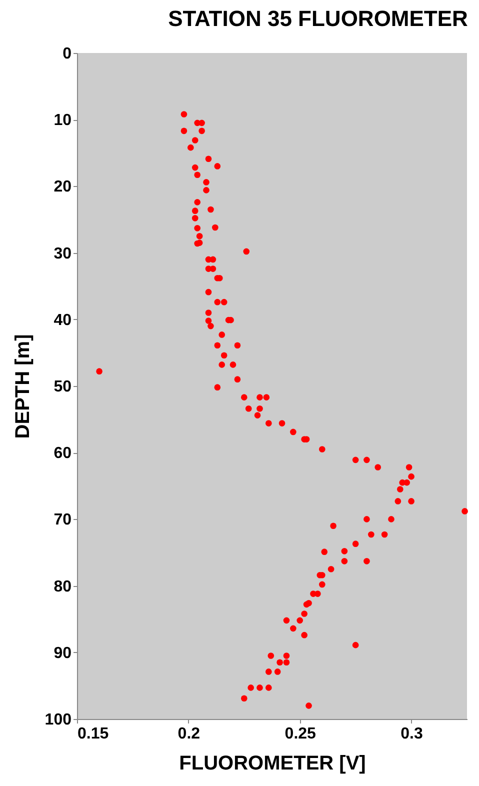  I want to click on y-tick-label: 60, so click(63, 453).